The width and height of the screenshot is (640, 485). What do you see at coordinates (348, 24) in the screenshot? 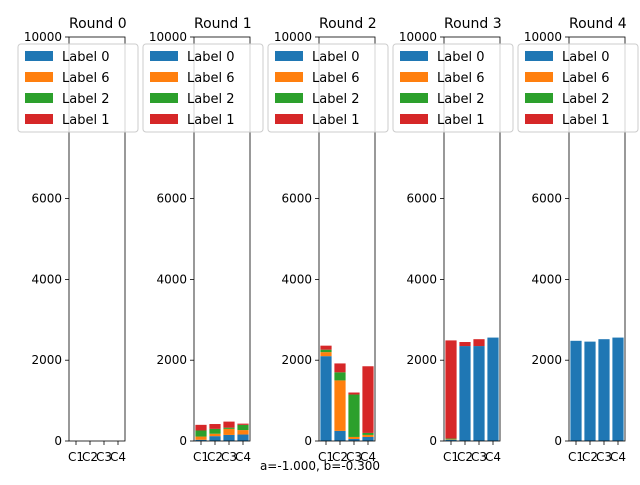
I see `panel-title: Round 2` at bounding box center [348, 24].